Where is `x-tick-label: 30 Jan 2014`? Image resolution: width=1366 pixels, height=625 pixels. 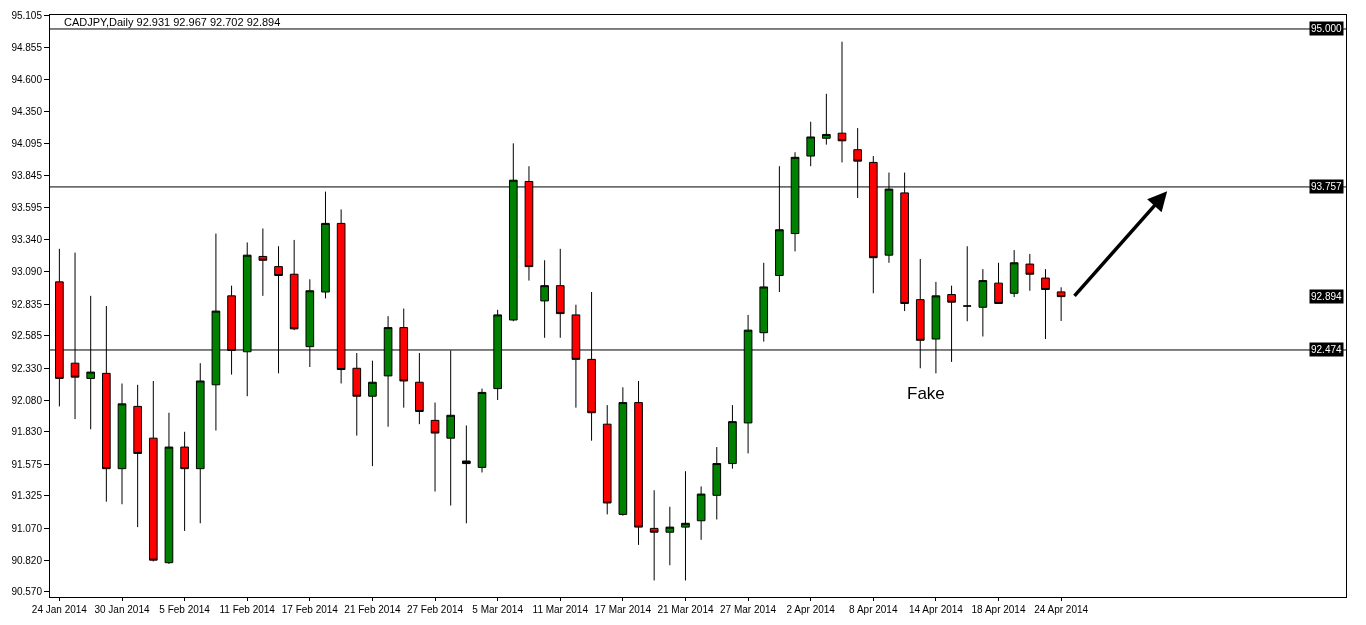
x-tick-label: 30 Jan 2014 is located at coordinates (122, 609).